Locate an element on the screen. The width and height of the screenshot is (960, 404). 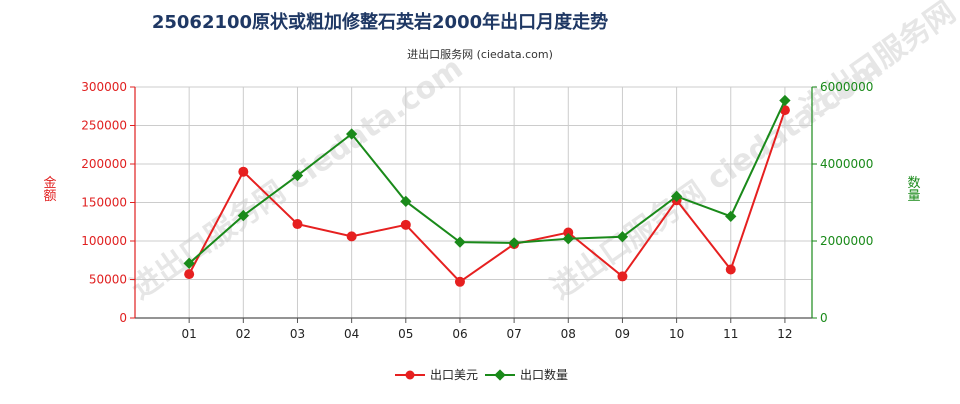
x-tick-label: 11 is located at coordinates (730, 334).